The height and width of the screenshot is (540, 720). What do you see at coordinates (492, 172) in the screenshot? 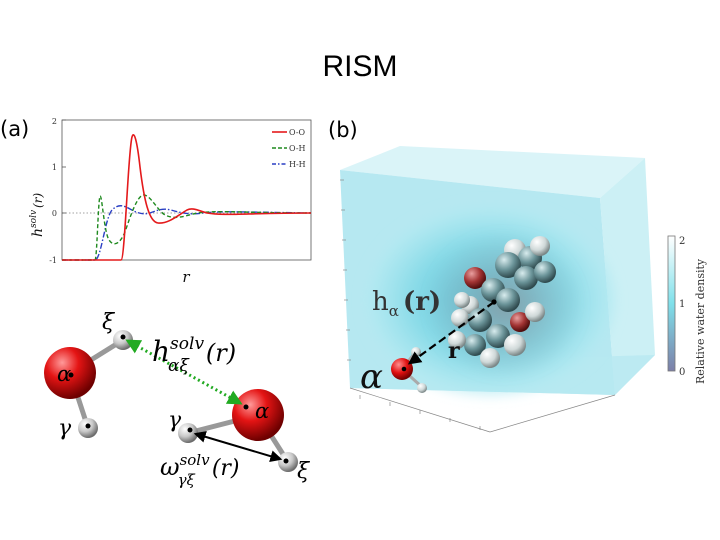
I see `box-top-face` at bounding box center [492, 172].